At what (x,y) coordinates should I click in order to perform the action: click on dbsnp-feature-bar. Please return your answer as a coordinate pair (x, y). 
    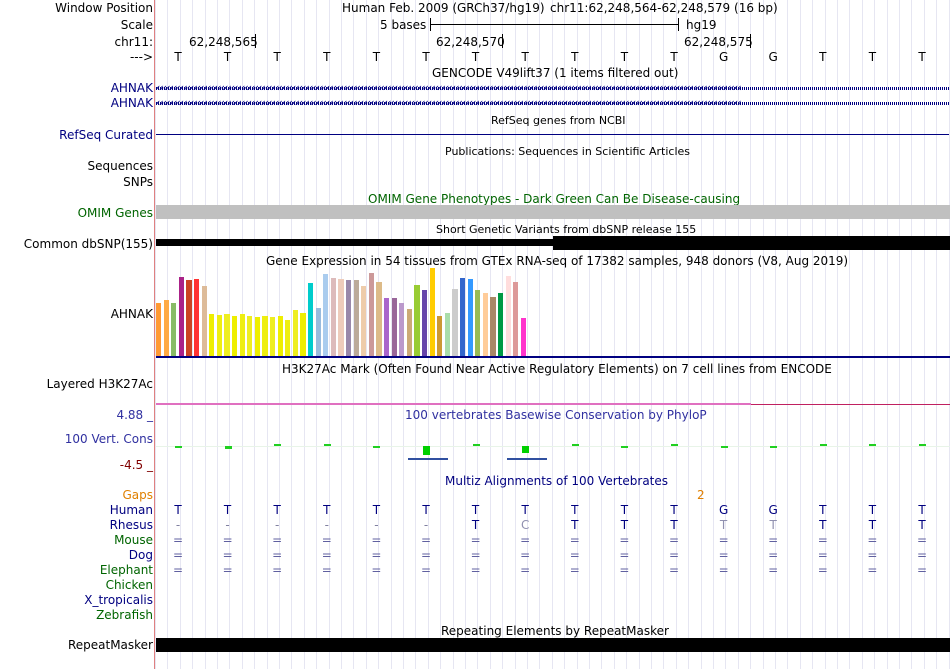
    Looking at the image, I should click on (751, 243).